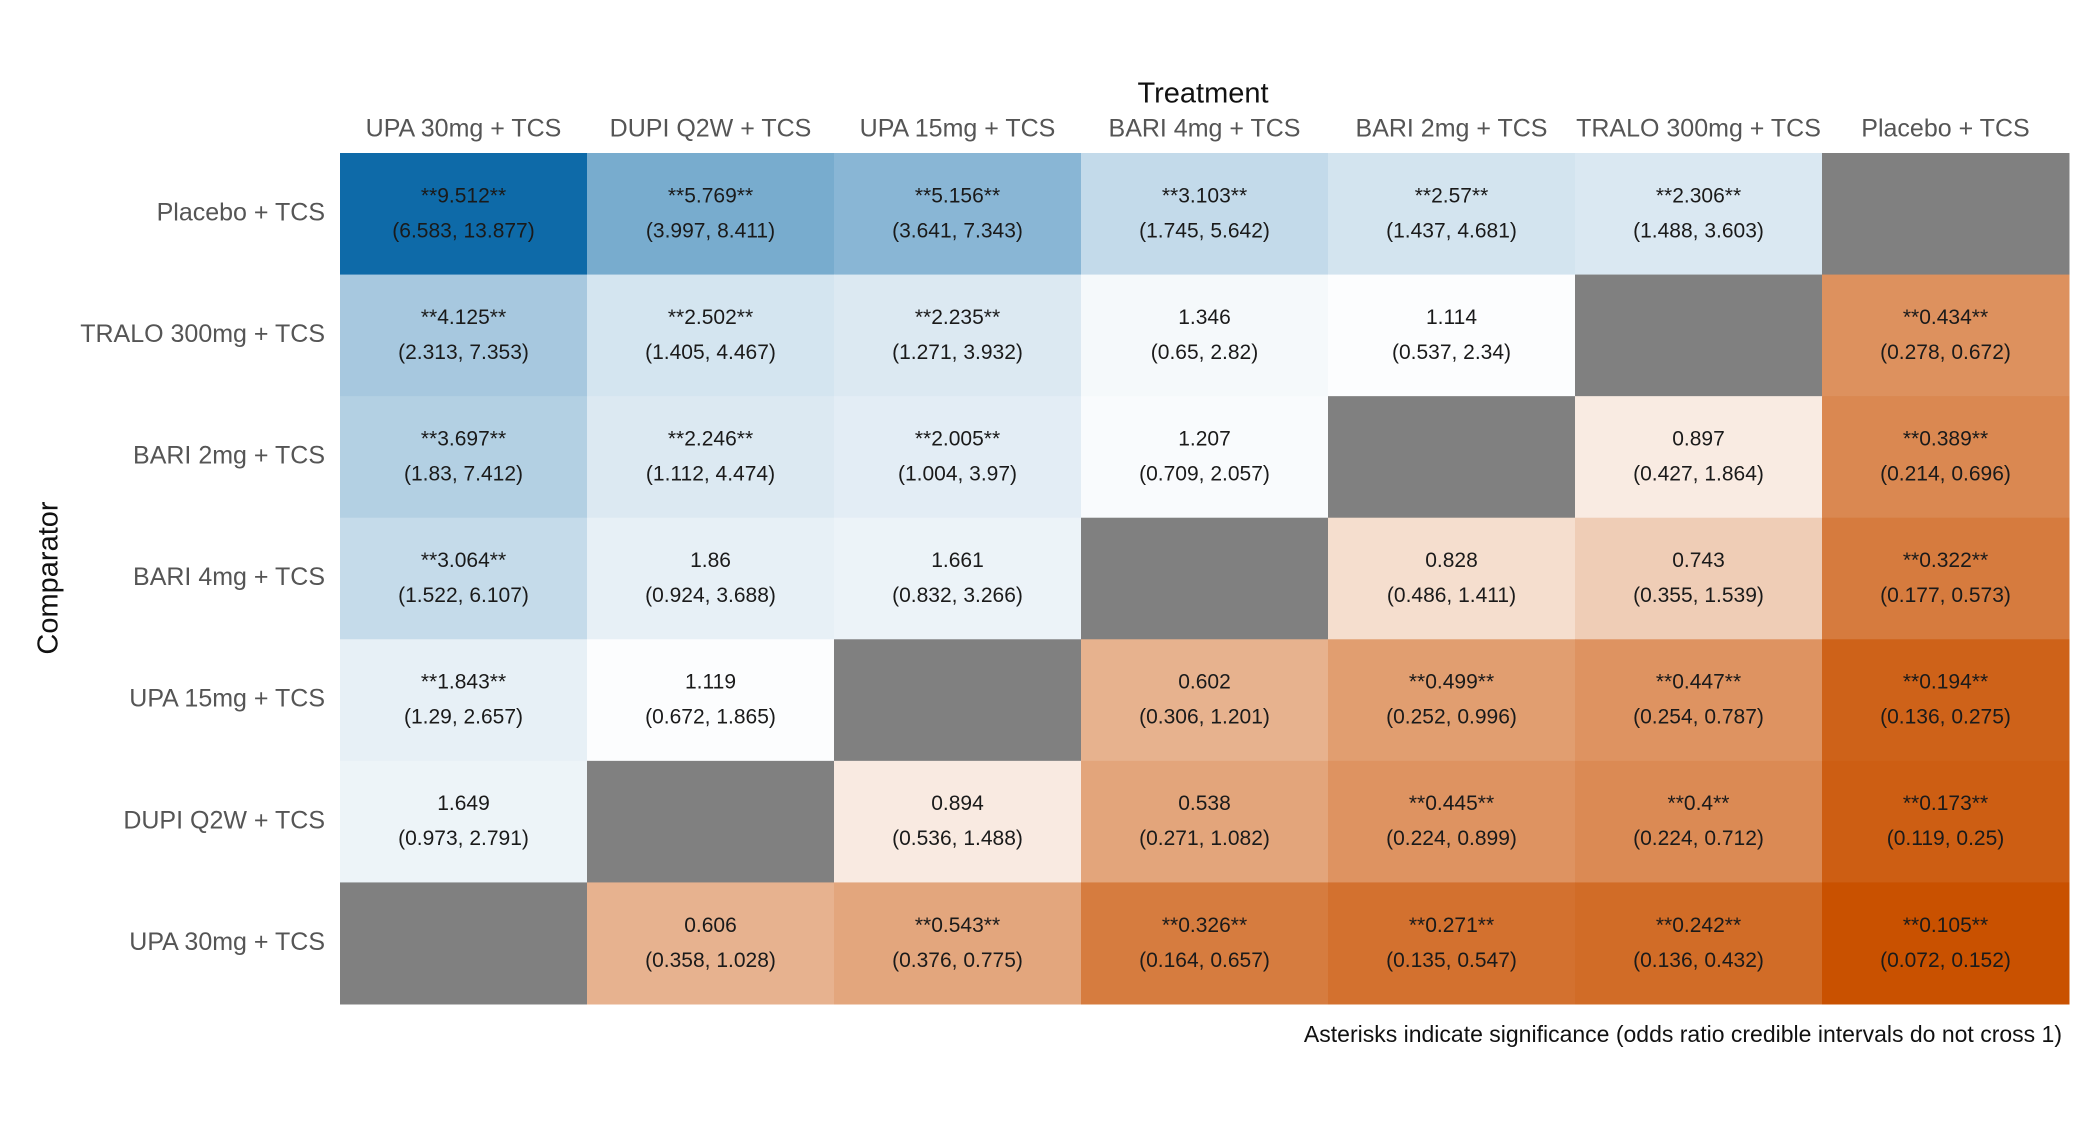 Image resolution: width=2100 pixels, height=1134 pixels. Describe the element at coordinates (957, 925) in the screenshot. I see `cell-value: **0.543**` at that location.